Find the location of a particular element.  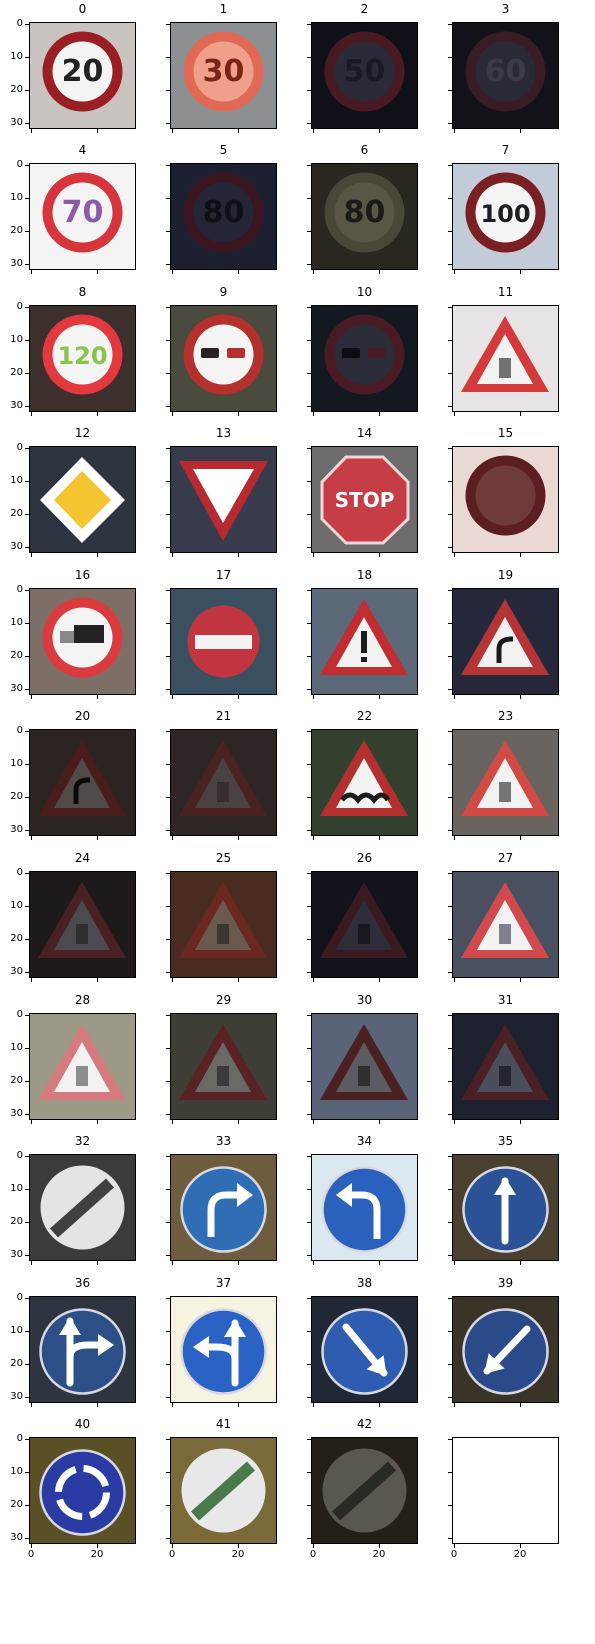

sign-panel: 39 is located at coordinates (503, 1341).